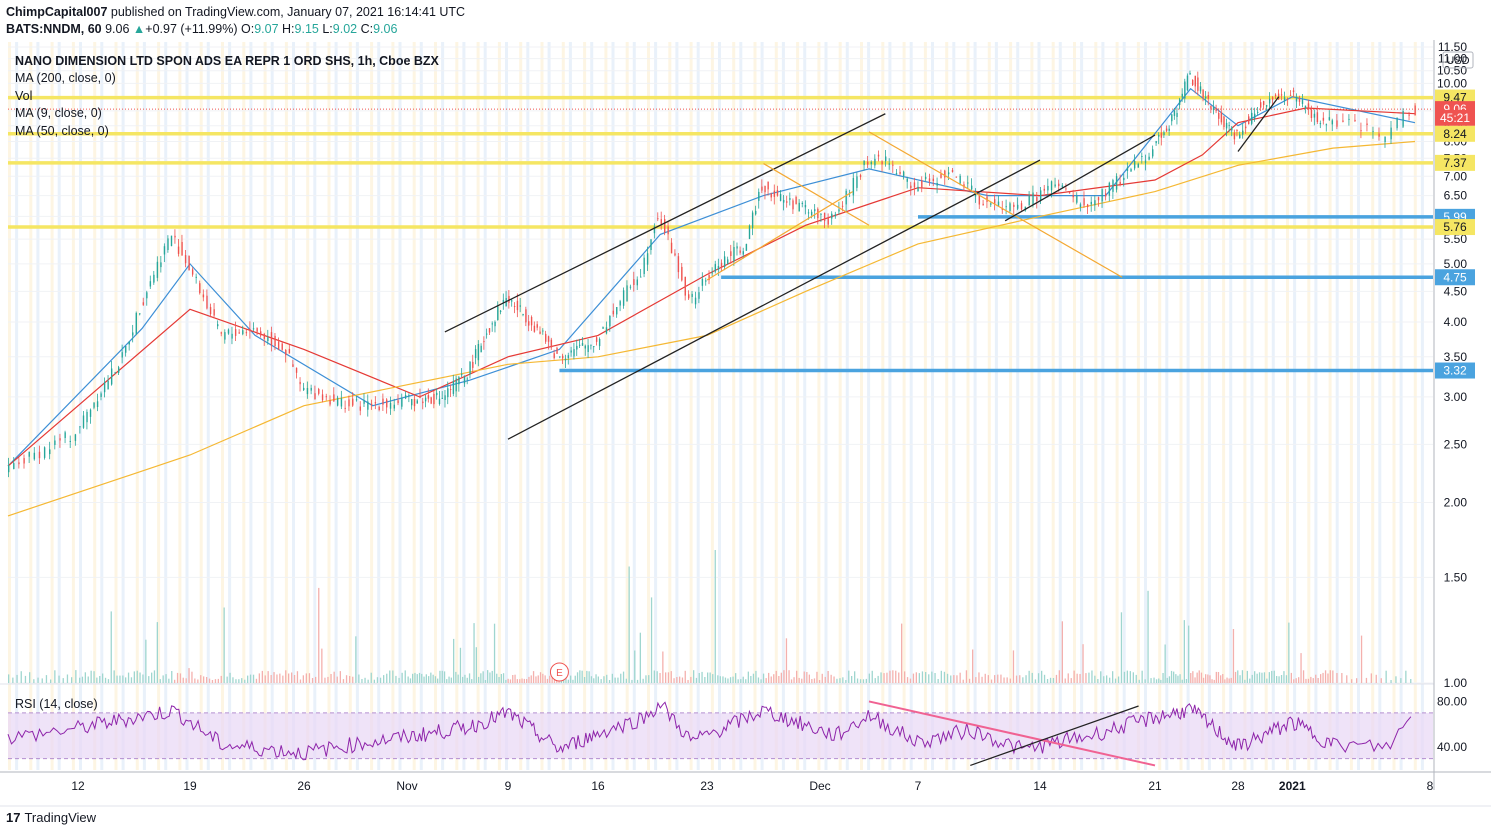  What do you see at coordinates (1456, 577) in the screenshot?
I see `price-tick-label: 1.50` at bounding box center [1456, 577].